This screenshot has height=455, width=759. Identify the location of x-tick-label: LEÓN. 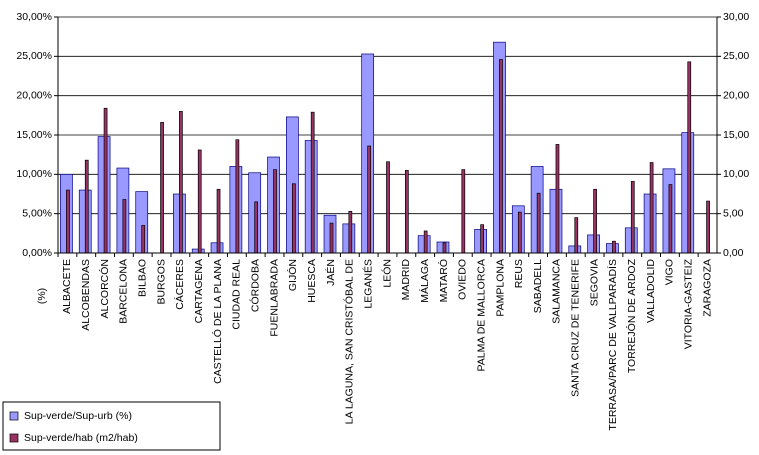
(386, 273).